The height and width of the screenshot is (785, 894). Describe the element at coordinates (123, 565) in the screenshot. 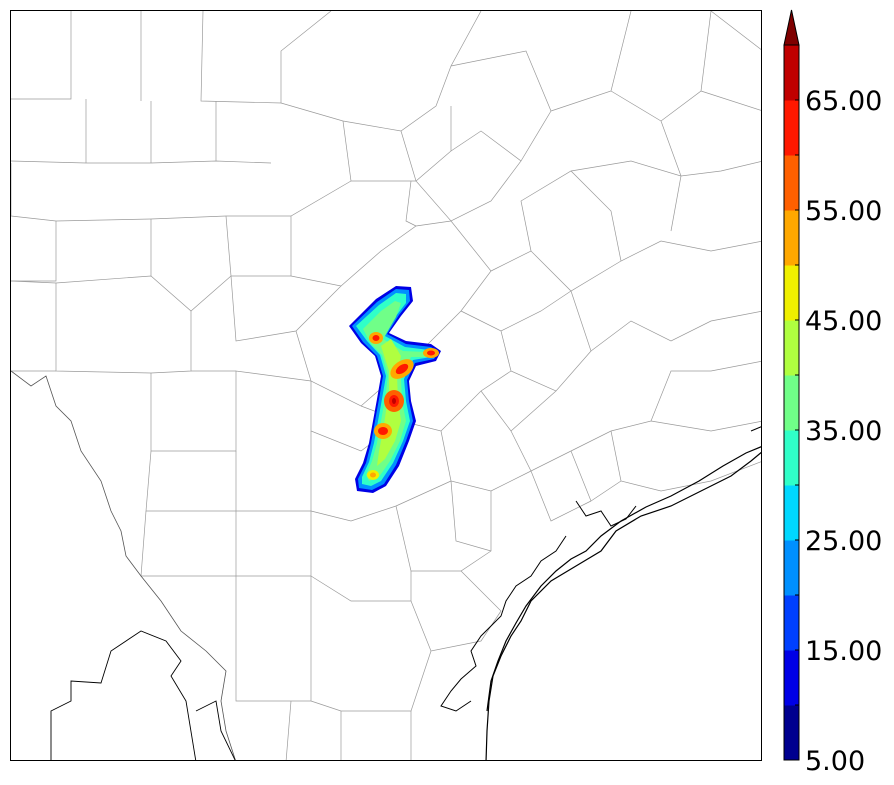

I see `border-line` at that location.